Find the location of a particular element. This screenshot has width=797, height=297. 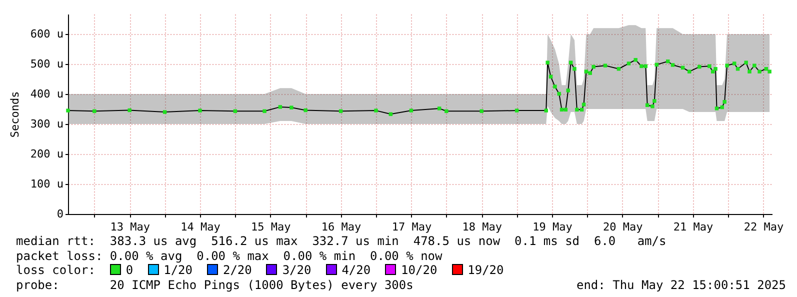

text: packet loss: 0.00 % avg 0.00 % max 0.00 % min 0.00 % now is located at coordinates (230, 255).